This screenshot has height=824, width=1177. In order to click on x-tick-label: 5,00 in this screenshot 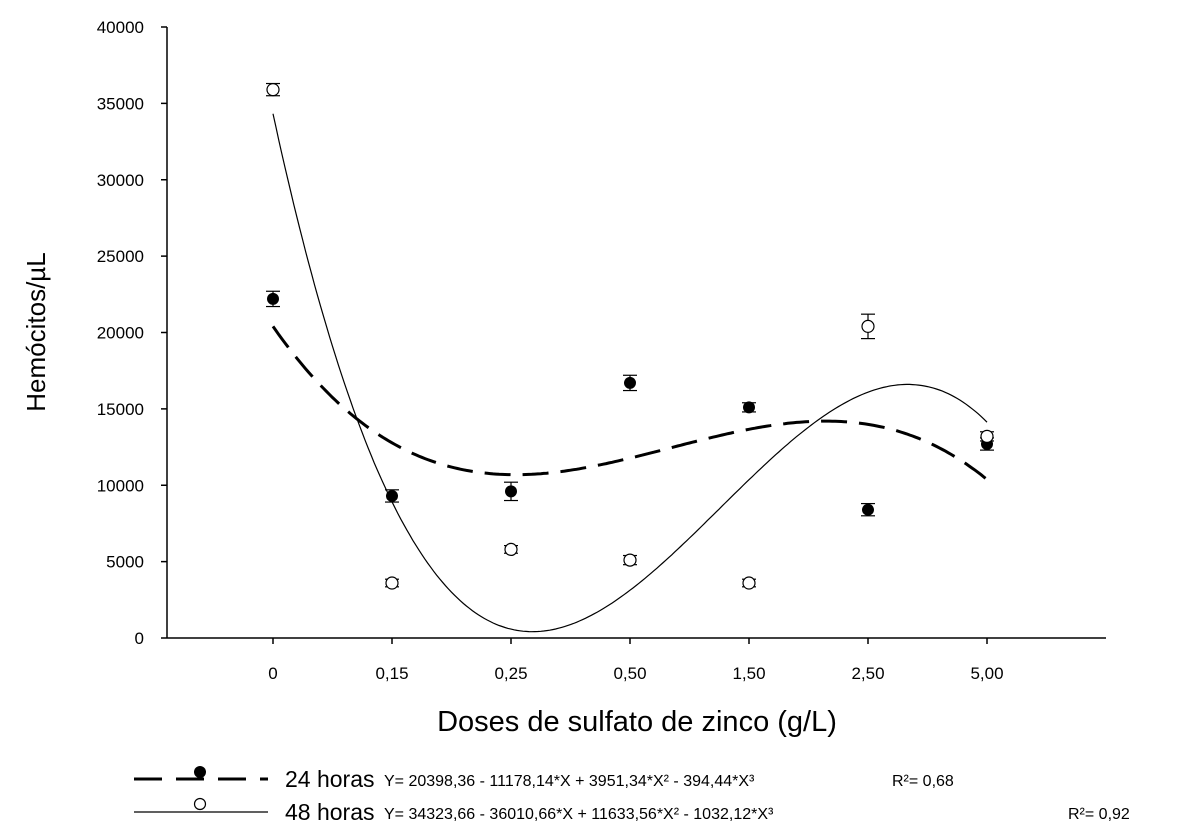, I will do `click(986, 673)`.